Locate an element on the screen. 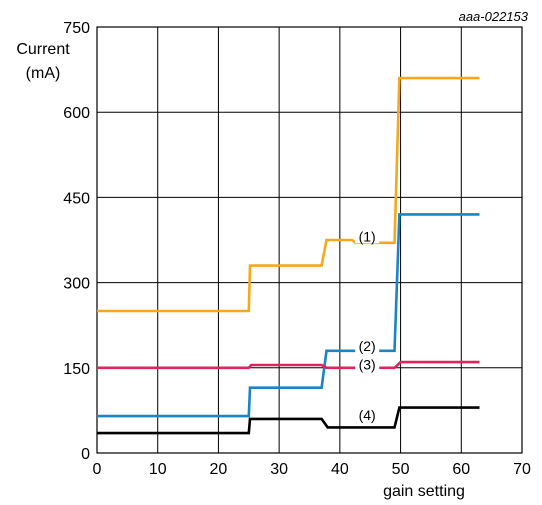  series-label-2: (2) is located at coordinates (367, 346).